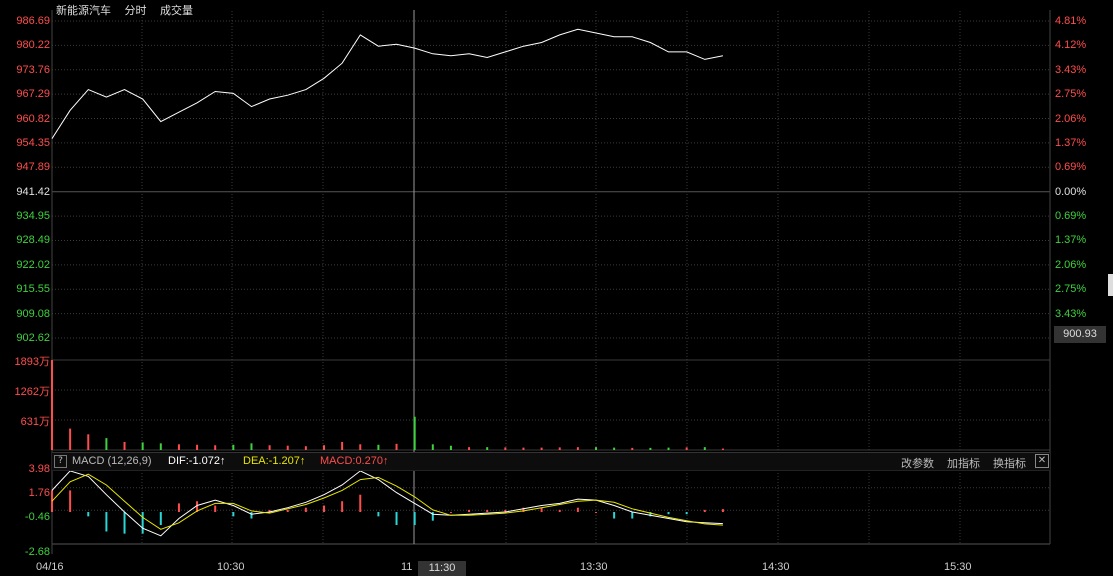 The height and width of the screenshot is (576, 1113). Describe the element at coordinates (222, 461) in the screenshot. I see `dif-arrow-icon: ↑` at that location.